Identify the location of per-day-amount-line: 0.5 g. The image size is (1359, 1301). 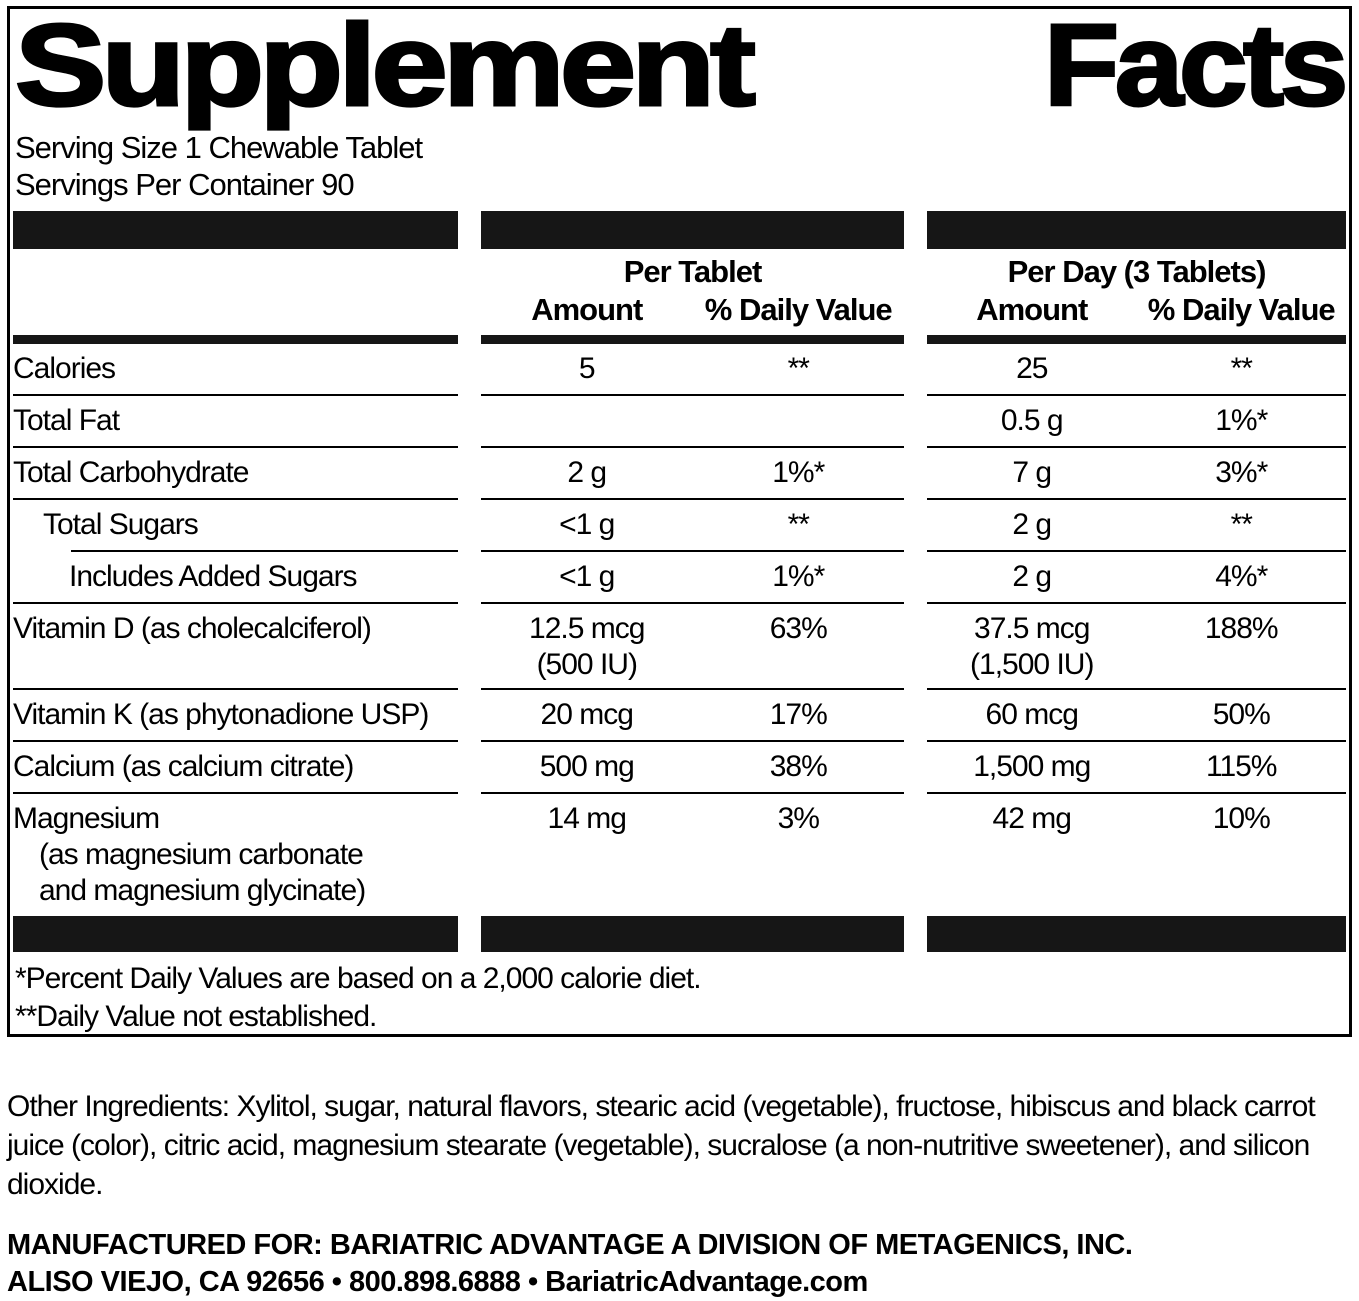
(1032, 420).